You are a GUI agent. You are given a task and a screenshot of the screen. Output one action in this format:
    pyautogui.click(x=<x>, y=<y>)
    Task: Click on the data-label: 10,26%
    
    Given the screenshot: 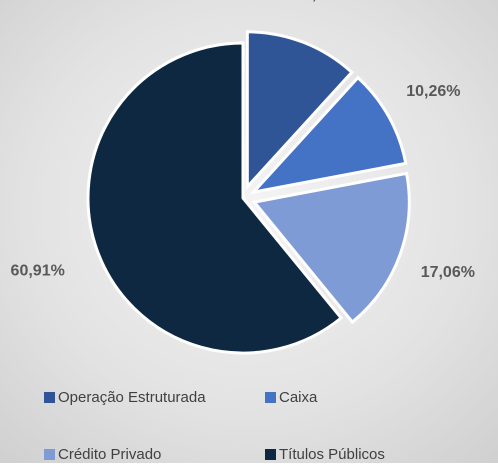 What is the action you would take?
    pyautogui.click(x=433, y=91)
    